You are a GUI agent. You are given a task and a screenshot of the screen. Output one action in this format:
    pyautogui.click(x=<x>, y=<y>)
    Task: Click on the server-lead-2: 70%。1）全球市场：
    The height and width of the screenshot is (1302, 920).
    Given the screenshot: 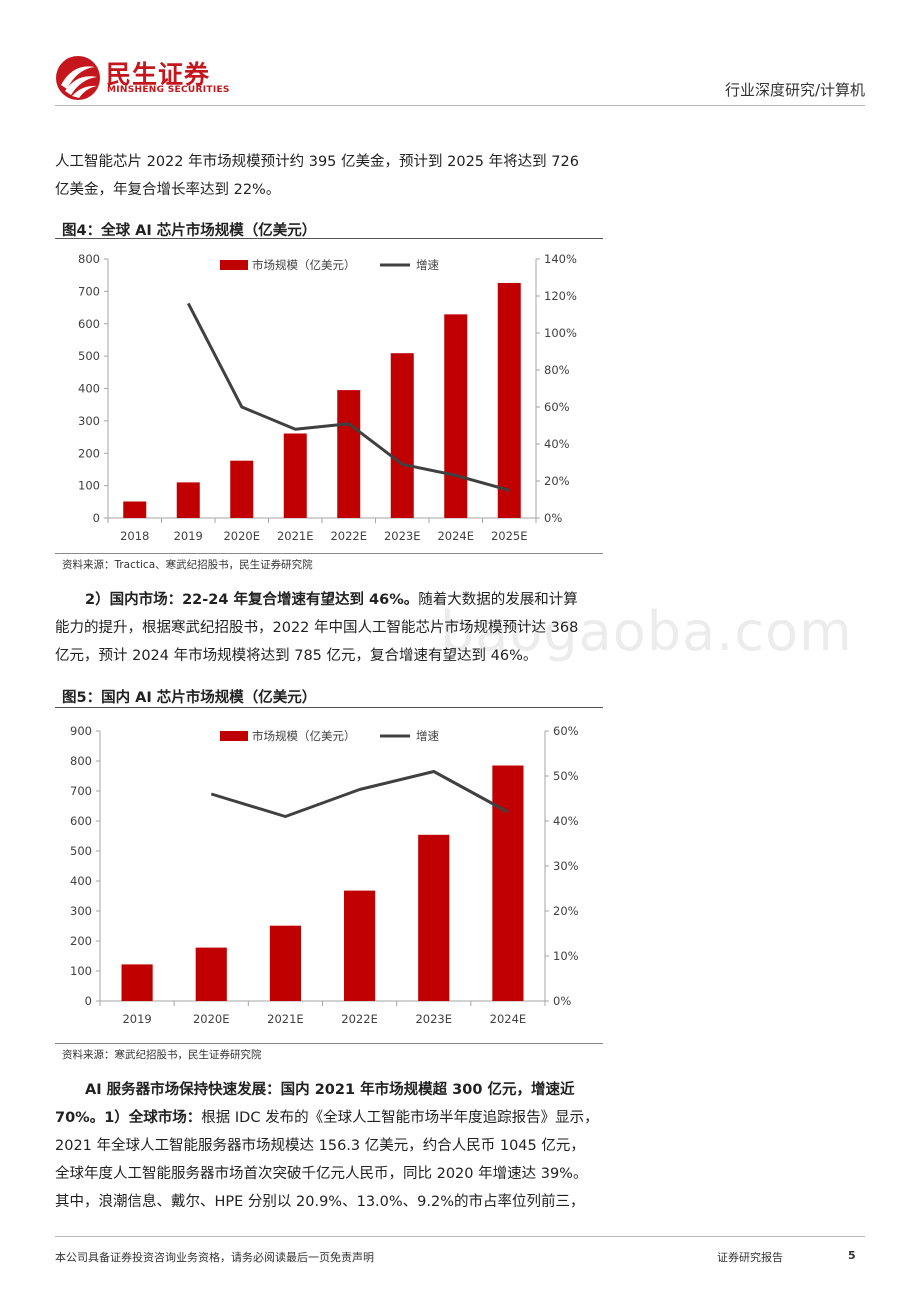 What is the action you would take?
    pyautogui.click(x=128, y=1118)
    